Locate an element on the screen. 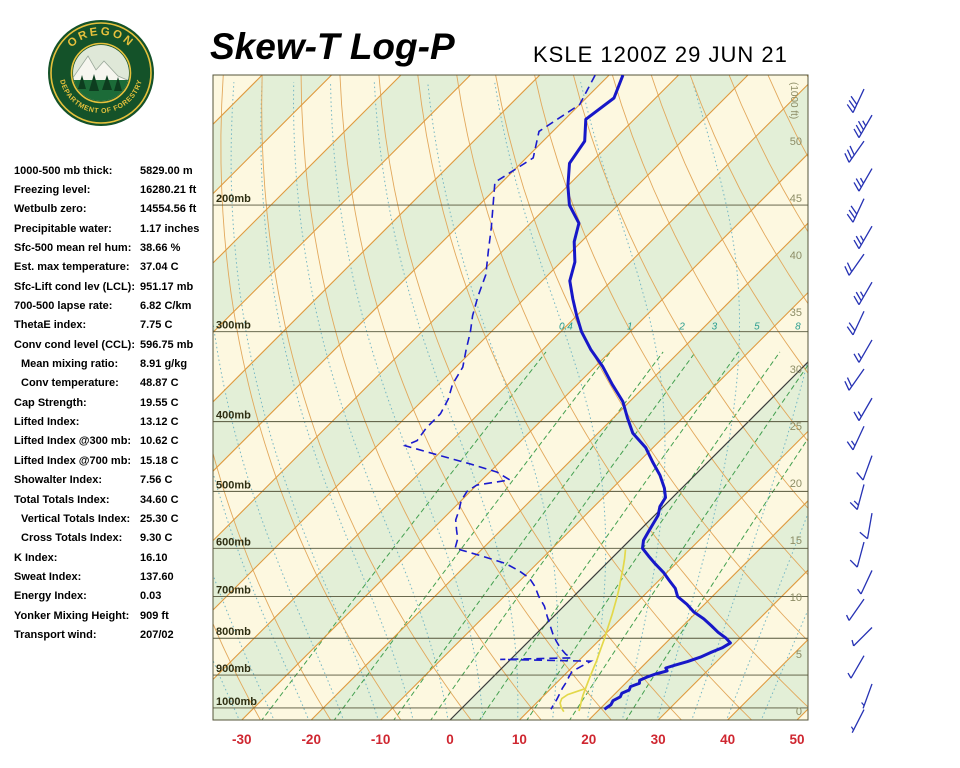 This screenshot has width=960, height=768. svg-text: 800mb is located at coordinates (233, 632).